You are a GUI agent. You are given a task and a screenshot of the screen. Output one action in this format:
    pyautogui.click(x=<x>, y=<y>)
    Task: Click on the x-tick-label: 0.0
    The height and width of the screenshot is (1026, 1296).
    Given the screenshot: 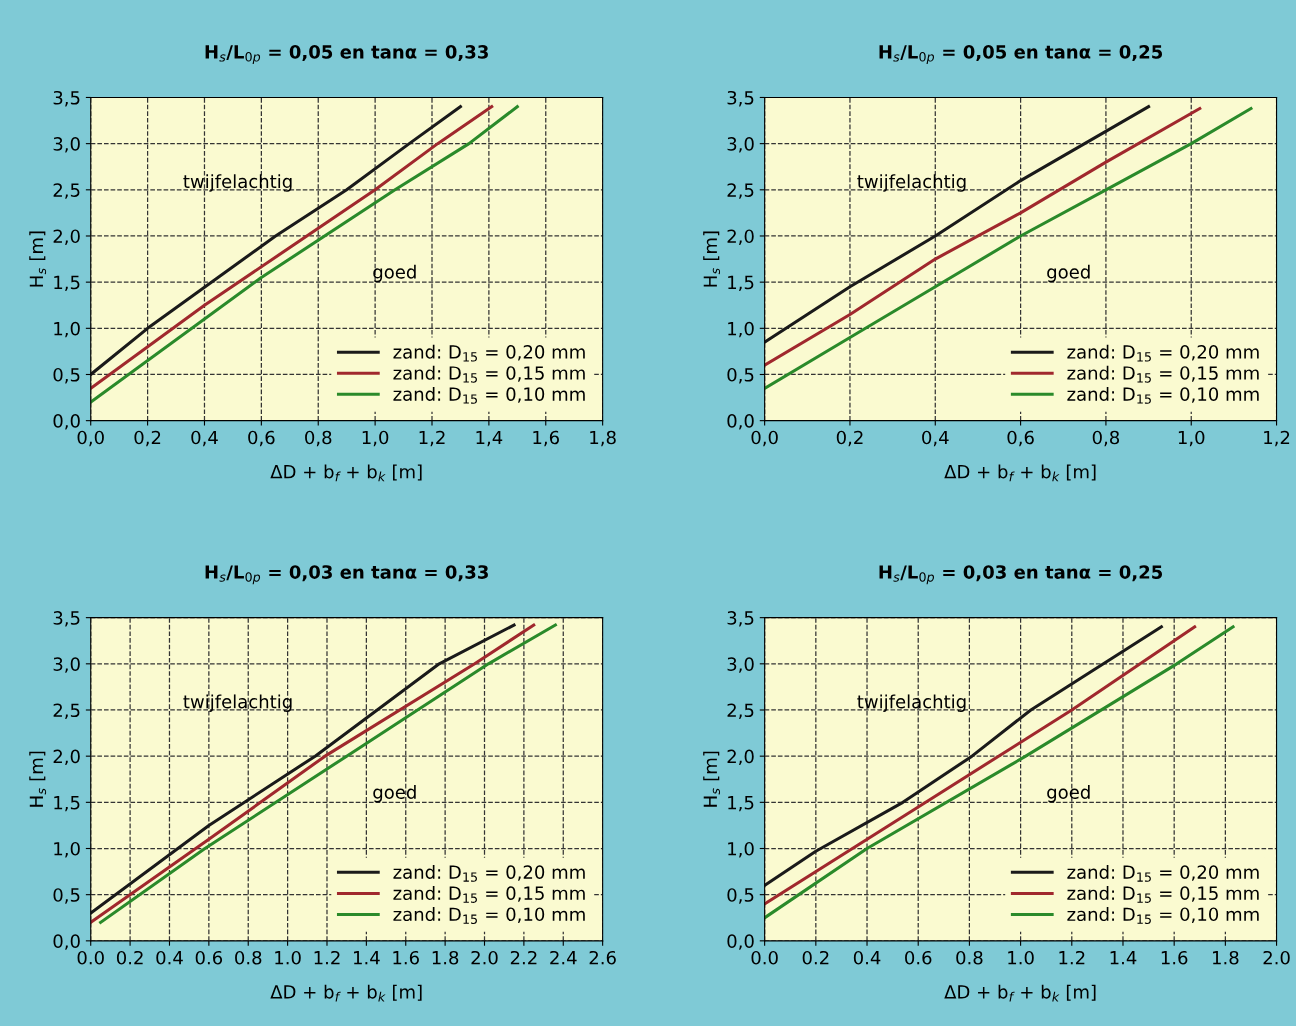 What is the action you would take?
    pyautogui.click(x=764, y=957)
    